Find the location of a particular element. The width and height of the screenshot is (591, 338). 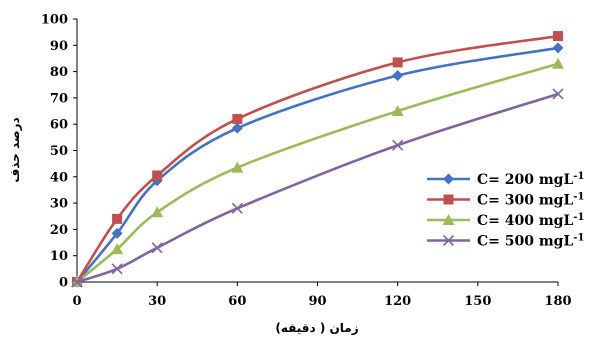

x-axis-title: زمان ( دقیقه) is located at coordinates (316, 328).